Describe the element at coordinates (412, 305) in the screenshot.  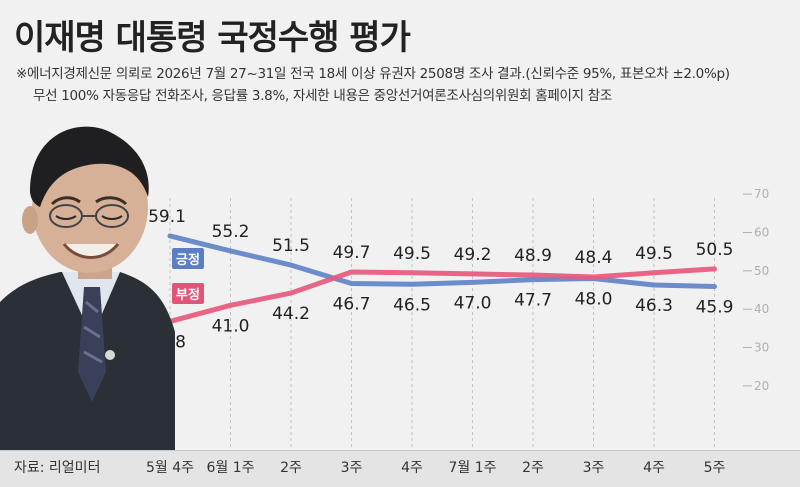
I see `data-label-positive-4: 46.5` at that location.